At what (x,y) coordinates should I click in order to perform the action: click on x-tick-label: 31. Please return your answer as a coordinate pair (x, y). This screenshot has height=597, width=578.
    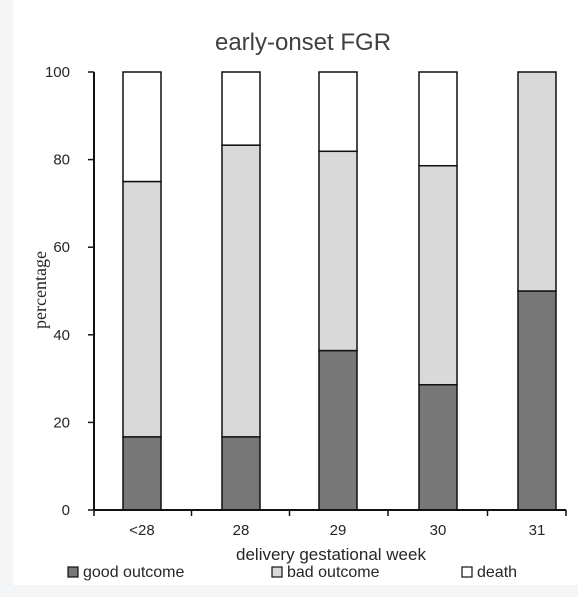
    Looking at the image, I should click on (537, 530).